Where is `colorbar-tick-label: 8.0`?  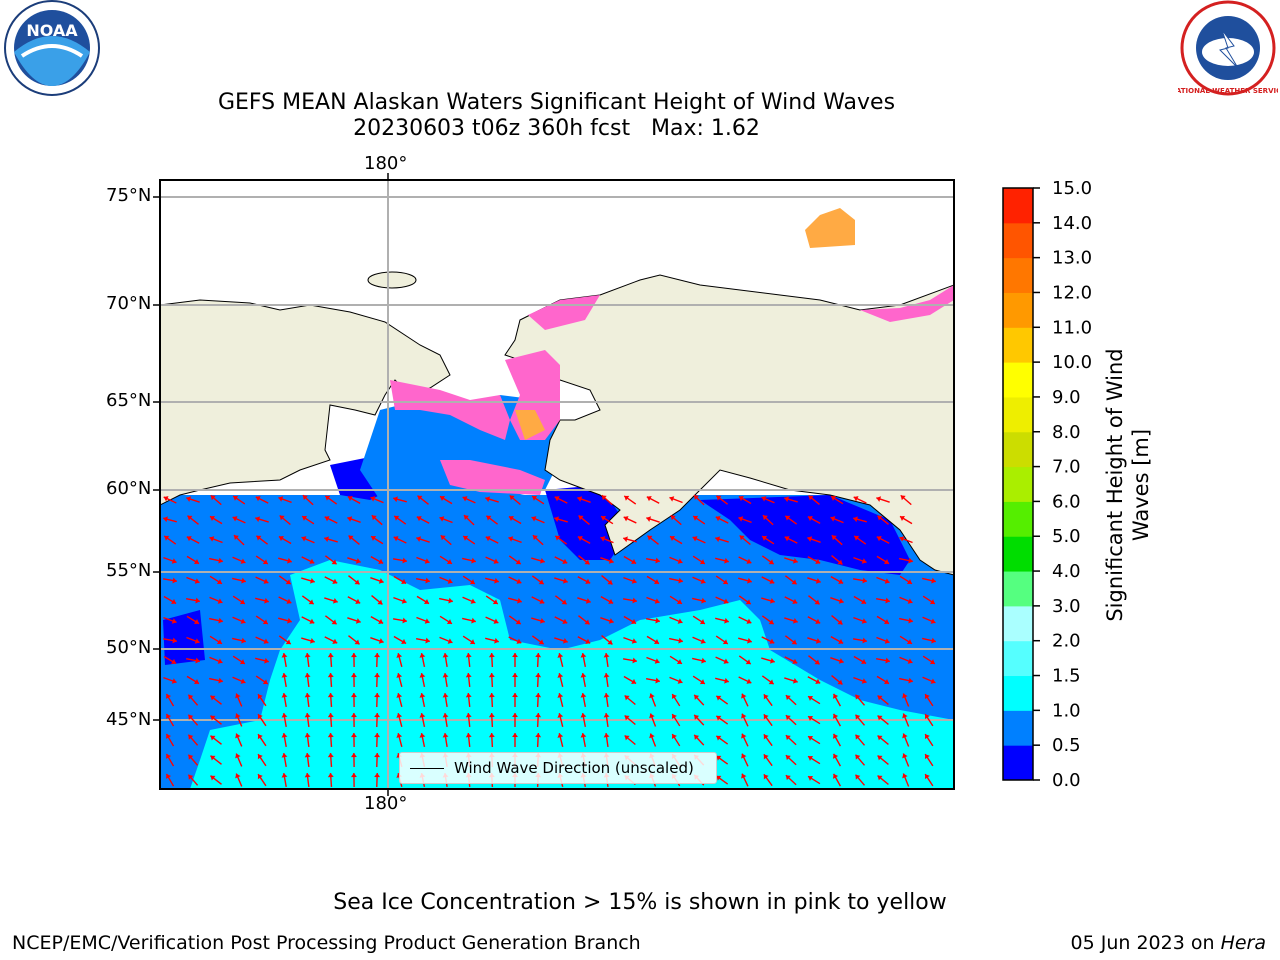
colorbar-tick-label: 8.0 is located at coordinates (1066, 432).